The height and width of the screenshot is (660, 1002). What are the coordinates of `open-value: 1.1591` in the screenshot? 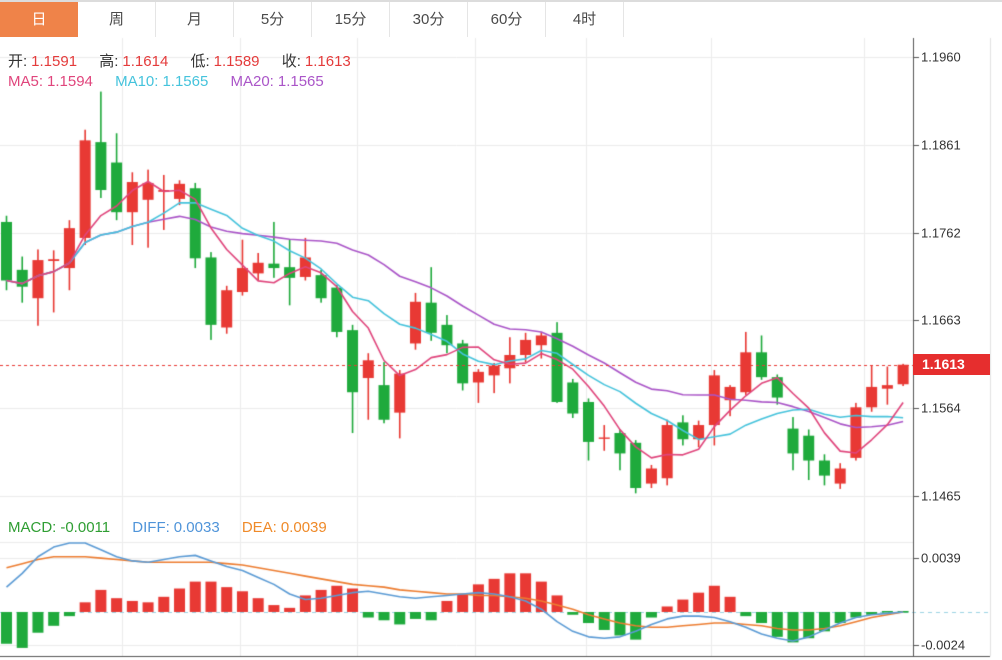 It's located at (54, 61).